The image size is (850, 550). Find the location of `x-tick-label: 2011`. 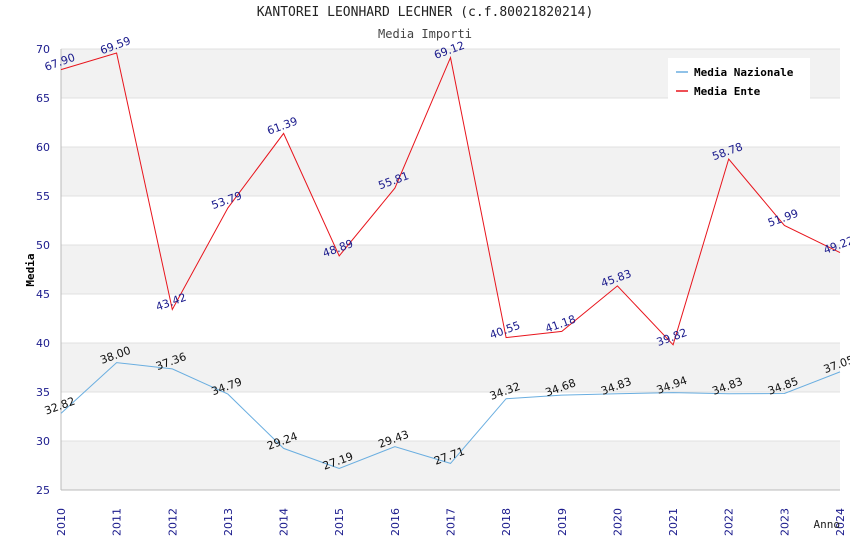

x-tick-label: 2011 is located at coordinates (117, 522).